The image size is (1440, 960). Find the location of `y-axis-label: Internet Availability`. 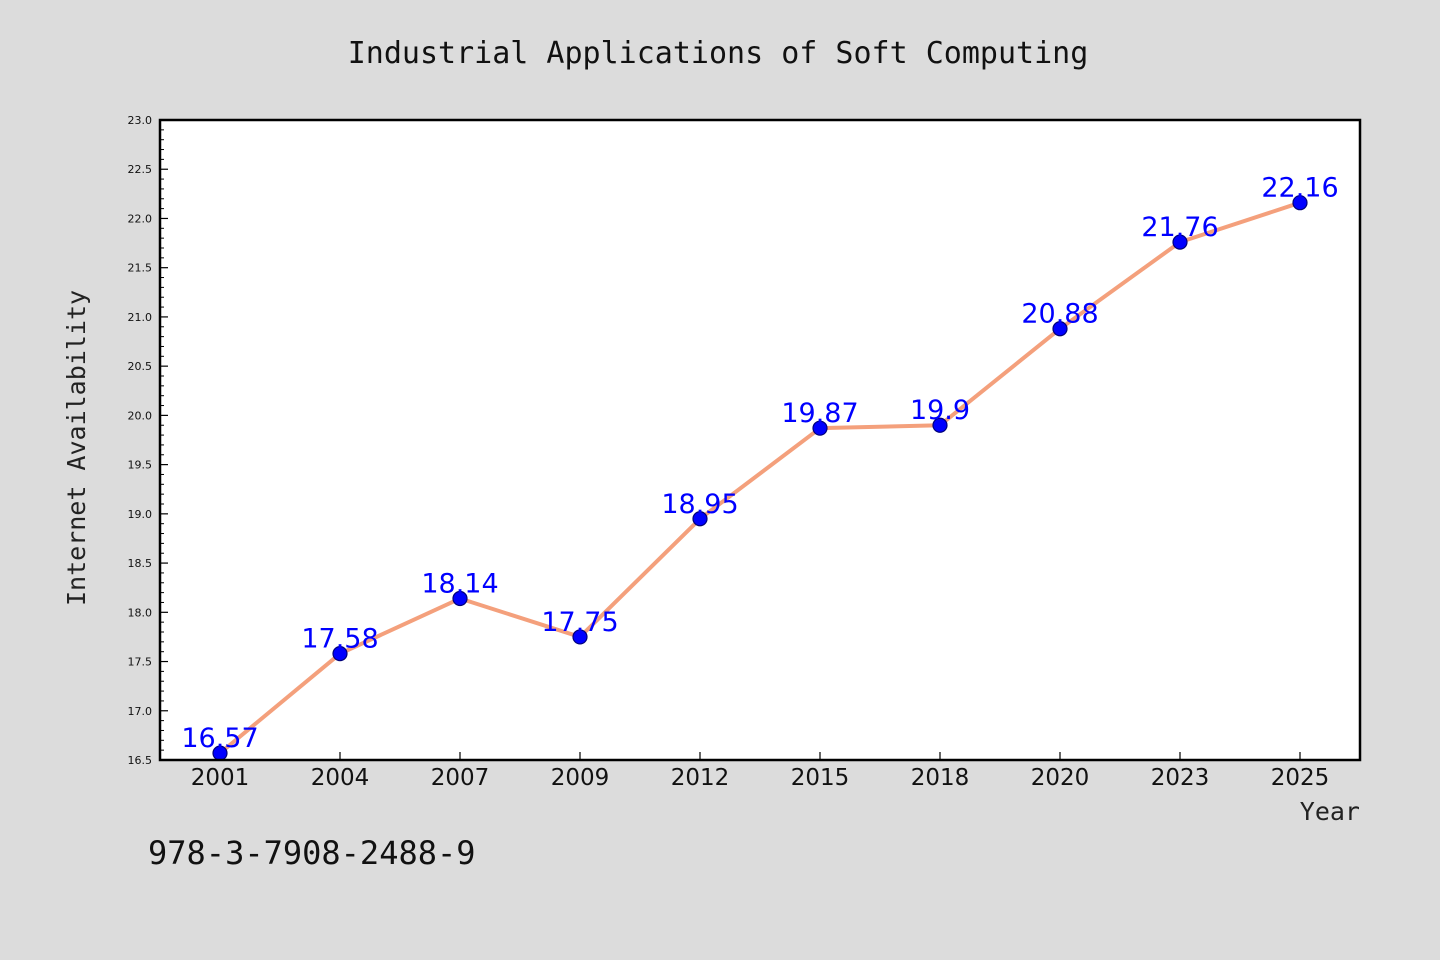

y-axis-label: Internet Availability is located at coordinates (76, 448).